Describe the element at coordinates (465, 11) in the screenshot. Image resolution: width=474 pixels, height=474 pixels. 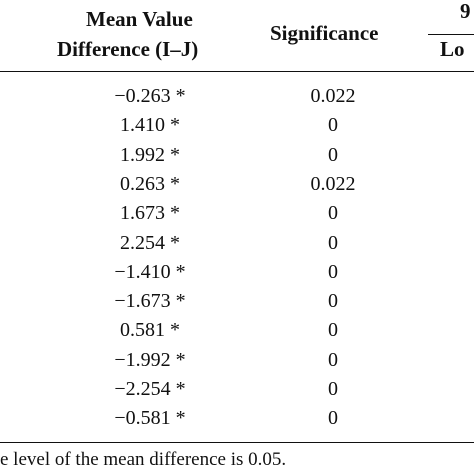
I see `header-ci-partial: 9` at that location.